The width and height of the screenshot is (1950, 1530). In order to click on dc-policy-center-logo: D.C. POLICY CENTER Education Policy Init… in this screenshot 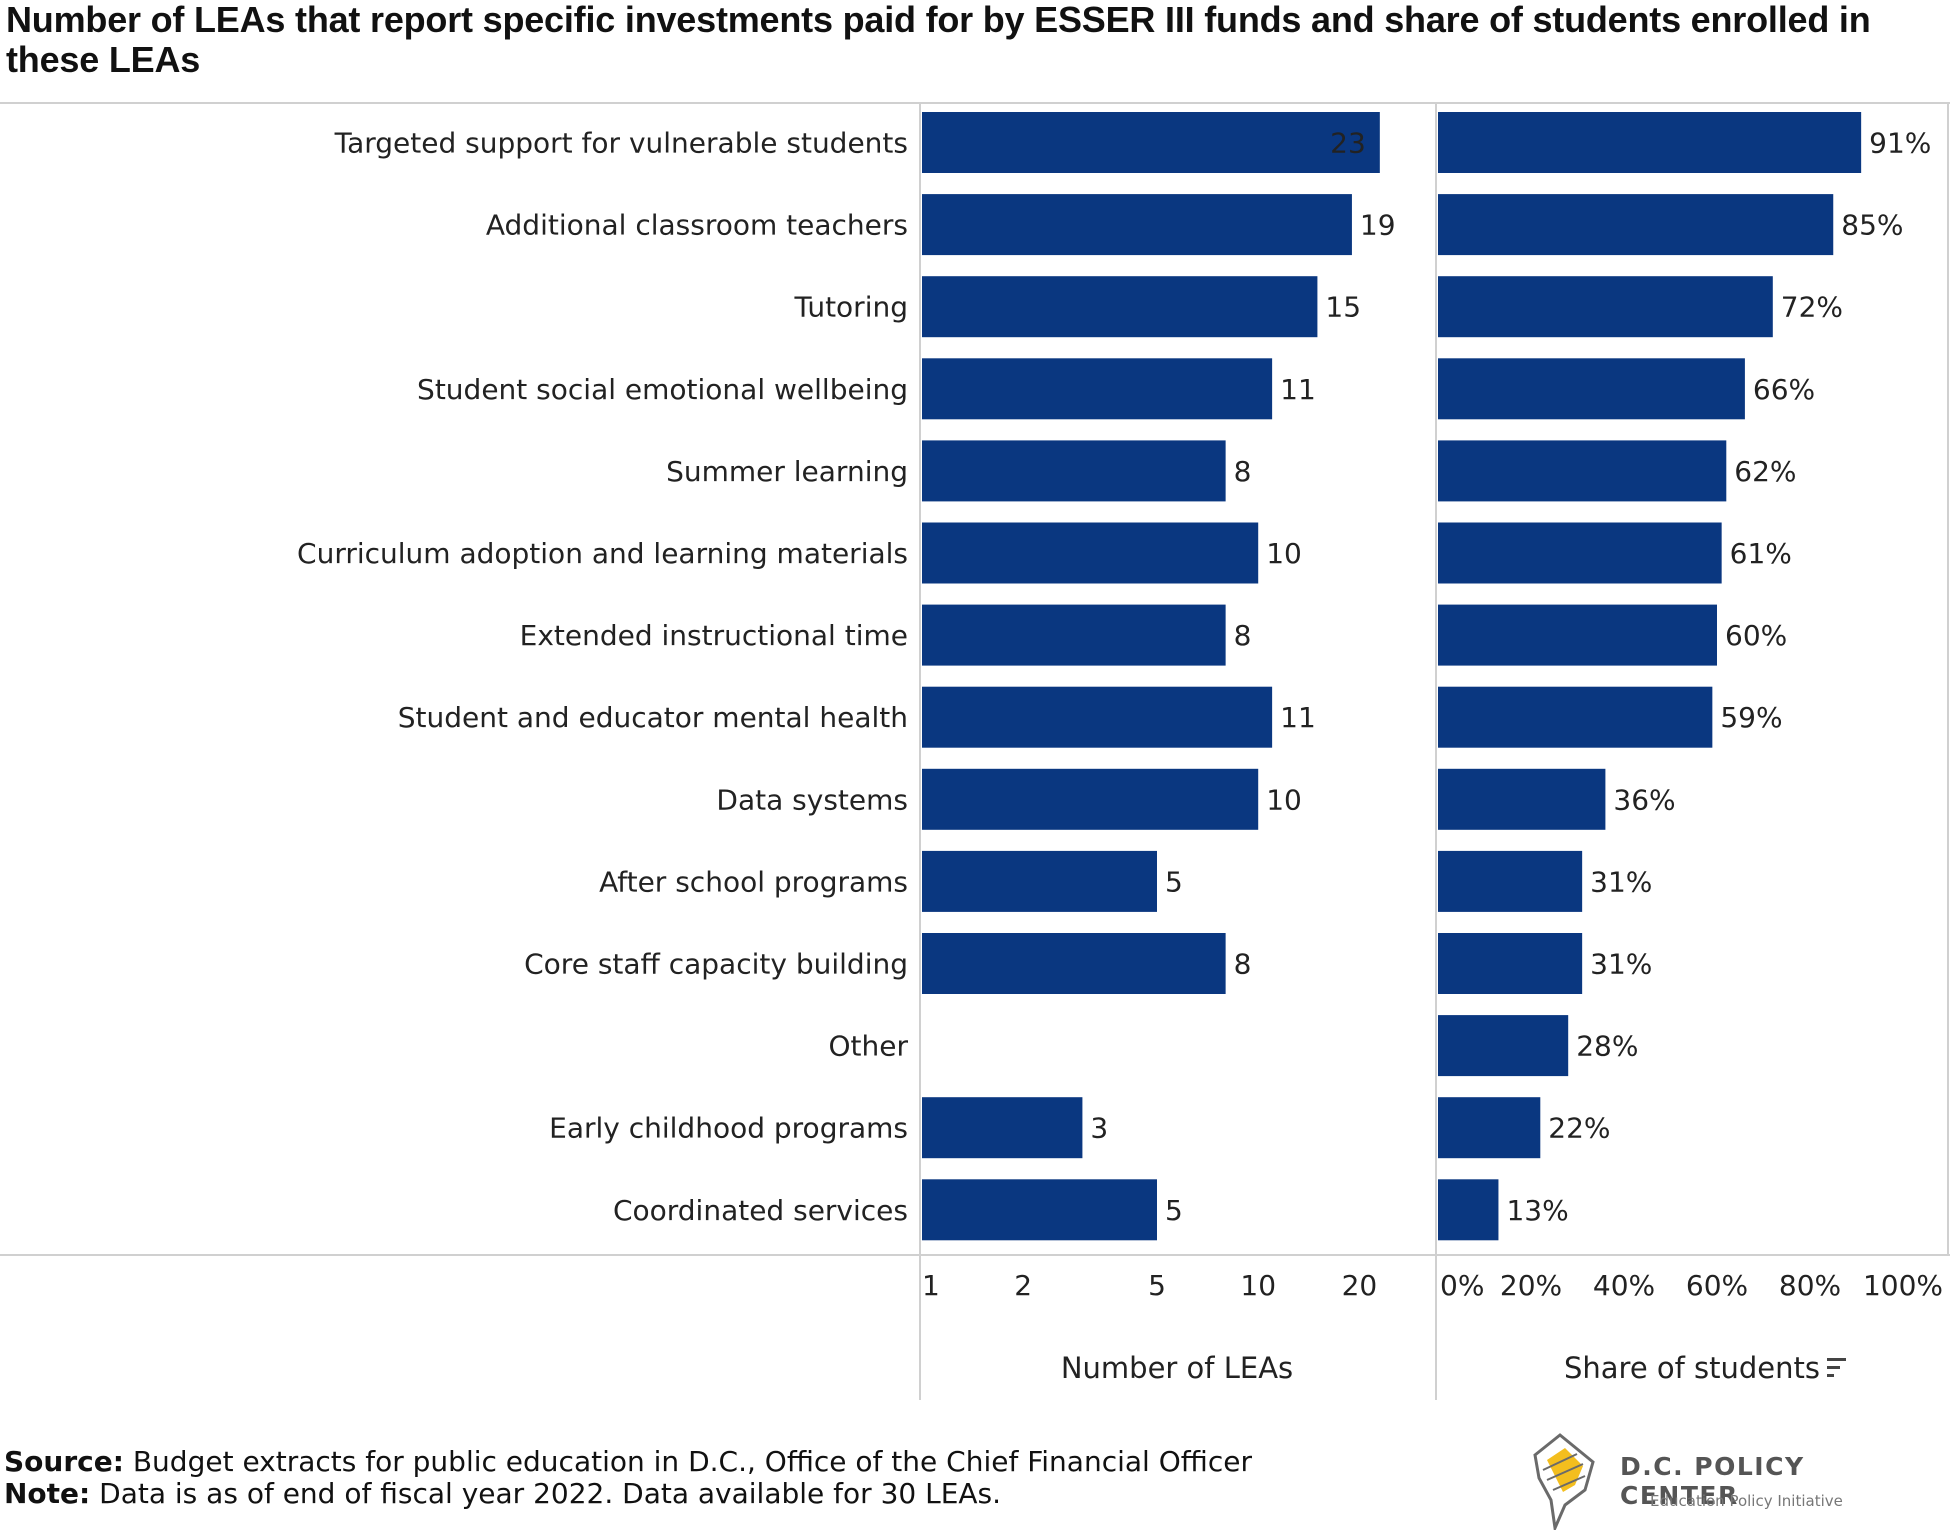, I will do `click(1705, 1480)`.